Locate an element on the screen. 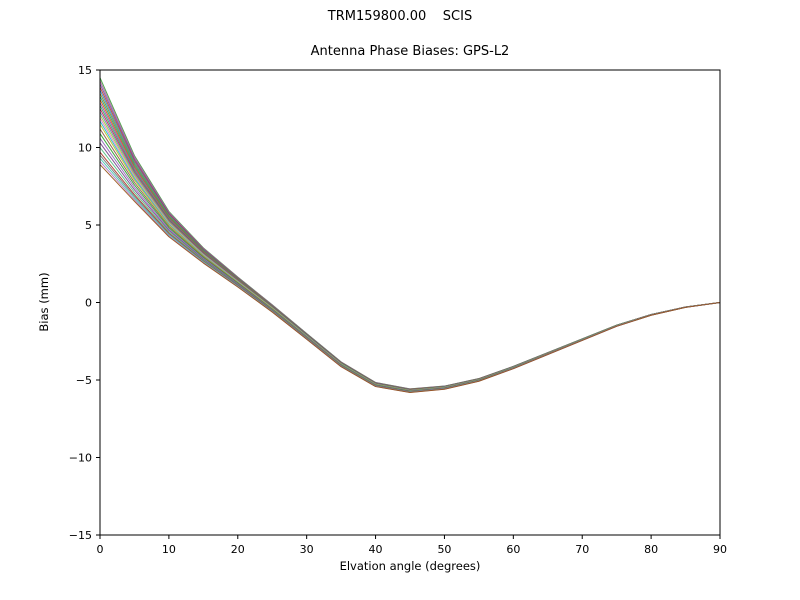 This screenshot has height=600, width=800. x-tick-label: 80 is located at coordinates (651, 549).